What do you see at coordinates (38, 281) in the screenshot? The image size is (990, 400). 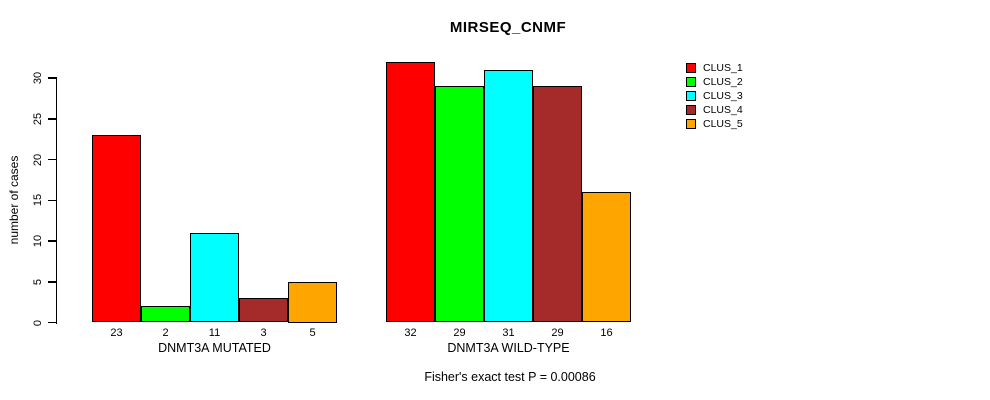 I see `y-axis-tick-label: 5` at bounding box center [38, 281].